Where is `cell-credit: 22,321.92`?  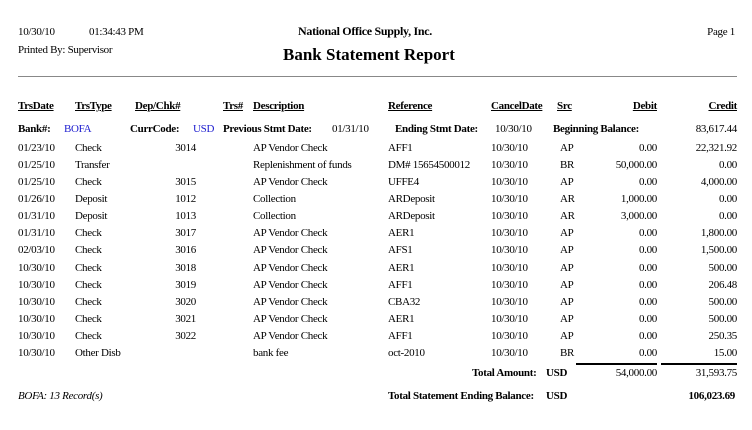
cell-credit: 22,321.92 is located at coordinates (716, 148).